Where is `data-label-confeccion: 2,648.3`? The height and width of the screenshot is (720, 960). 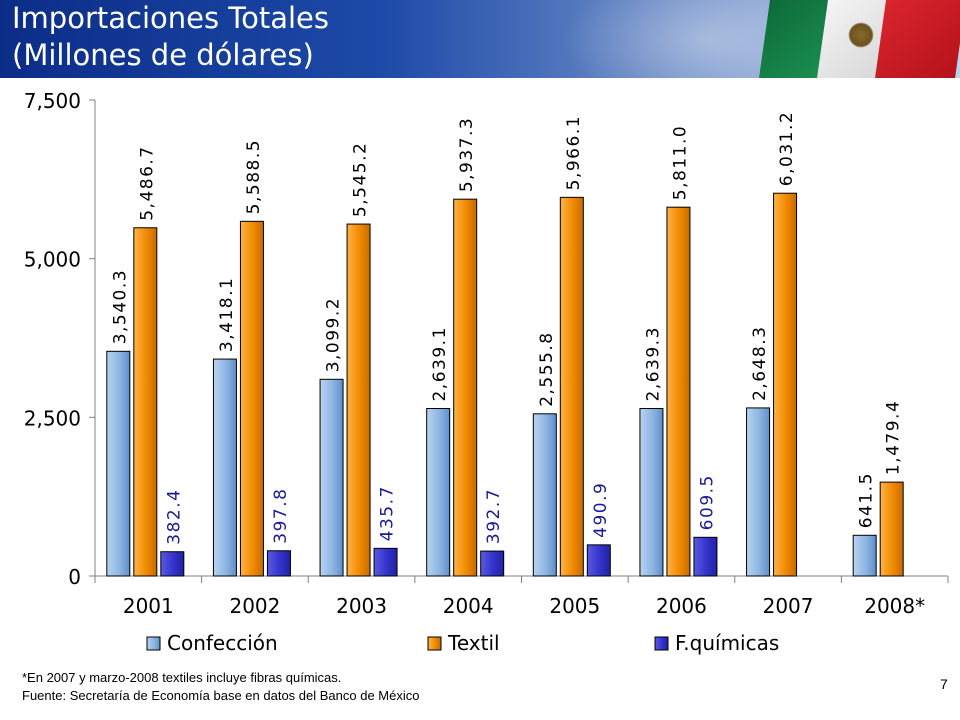 data-label-confeccion: 2,648.3 is located at coordinates (760, 363).